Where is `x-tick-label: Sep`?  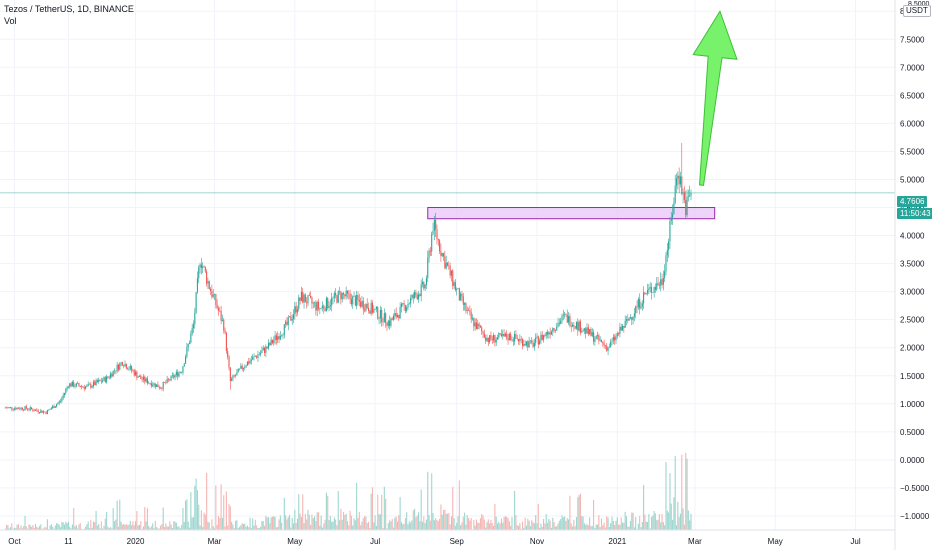
x-tick-label: Sep is located at coordinates (457, 541).